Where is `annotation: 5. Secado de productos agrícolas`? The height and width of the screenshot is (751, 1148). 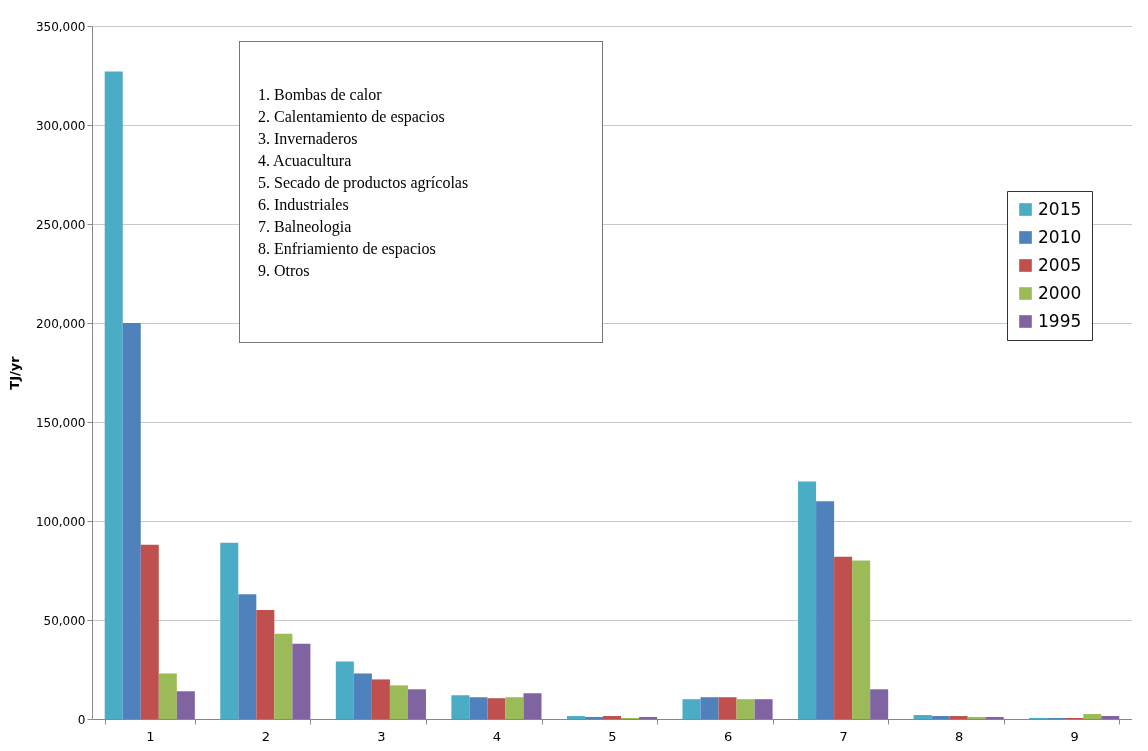 annotation: 5. Secado de productos agrícolas is located at coordinates (364, 183).